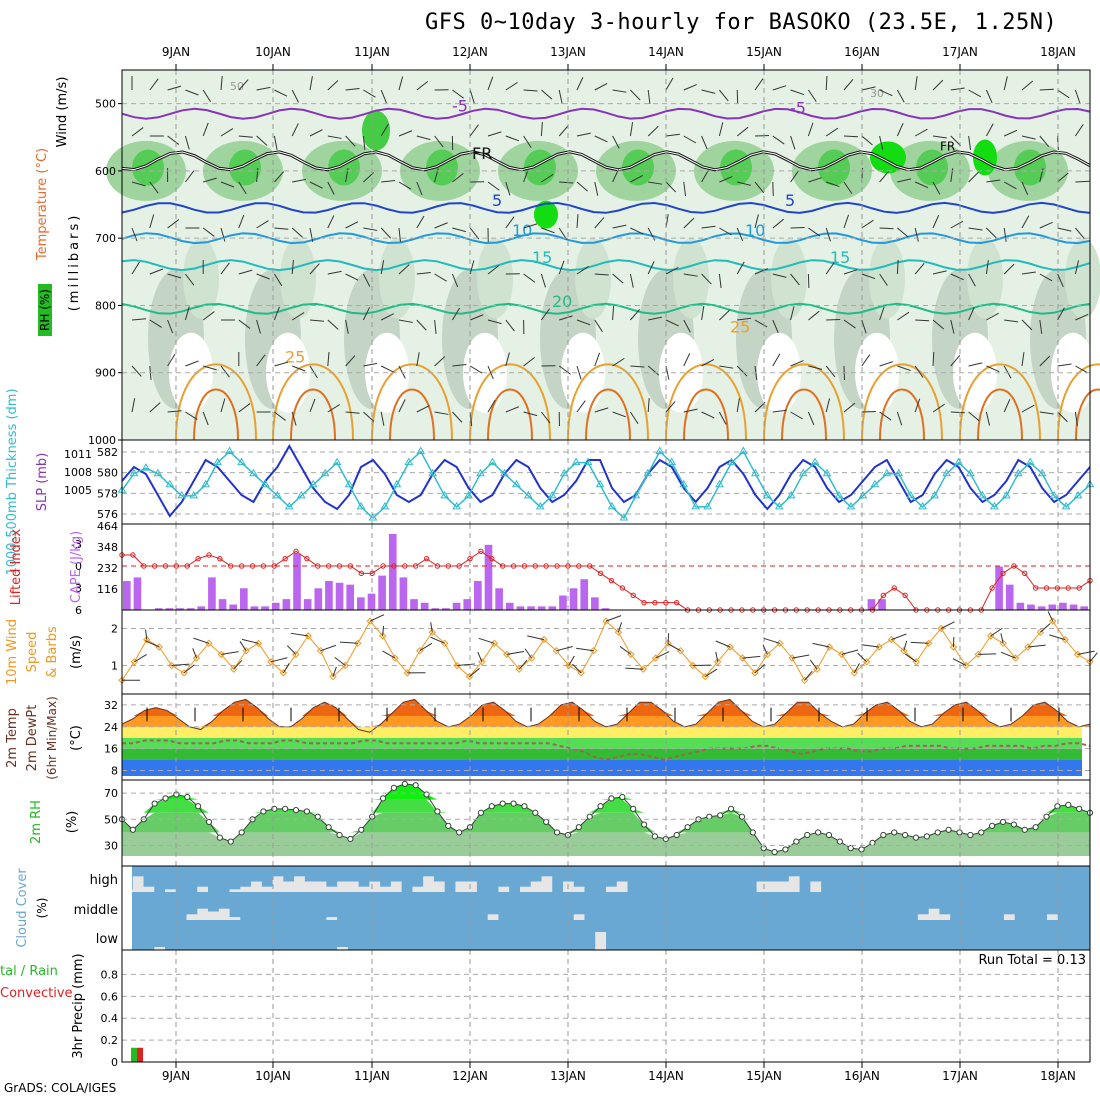  What do you see at coordinates (114, 771) in the screenshot?
I see `temp-tick-label: 8` at bounding box center [114, 771].